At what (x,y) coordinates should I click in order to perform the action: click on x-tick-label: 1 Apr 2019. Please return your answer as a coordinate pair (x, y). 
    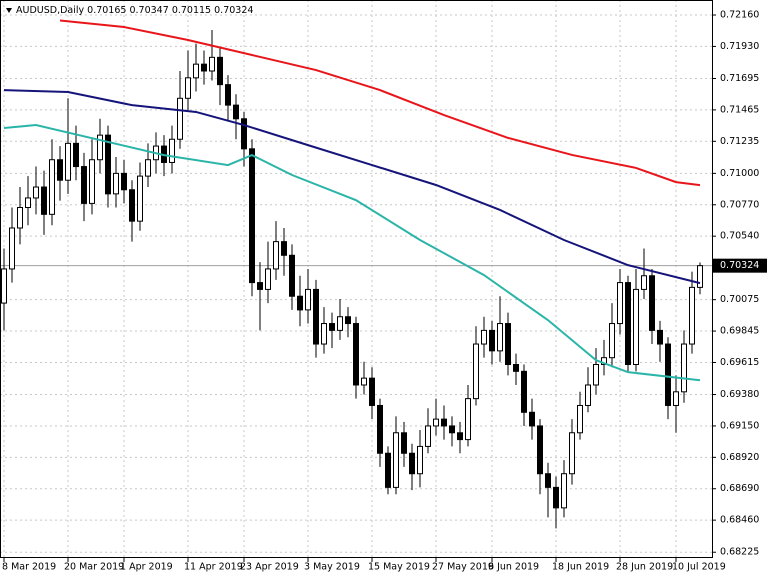
    Looking at the image, I should click on (146, 567).